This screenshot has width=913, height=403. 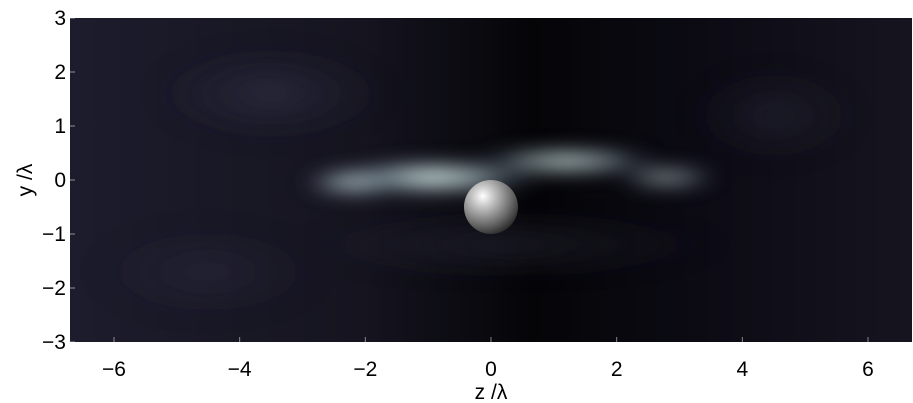 What do you see at coordinates (365, 369) in the screenshot?
I see `x-tick-label: −2` at bounding box center [365, 369].